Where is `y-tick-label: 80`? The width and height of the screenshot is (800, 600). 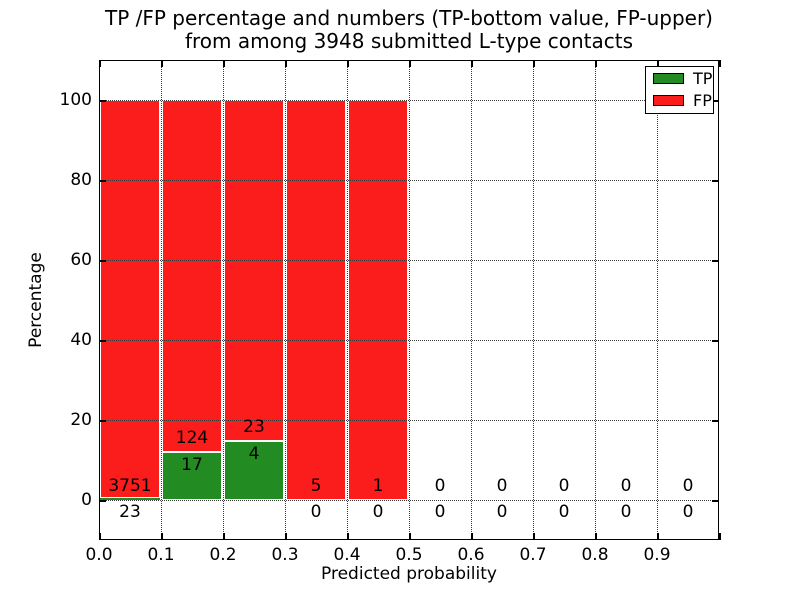
y-tick-label: 80 is located at coordinates (81, 180).